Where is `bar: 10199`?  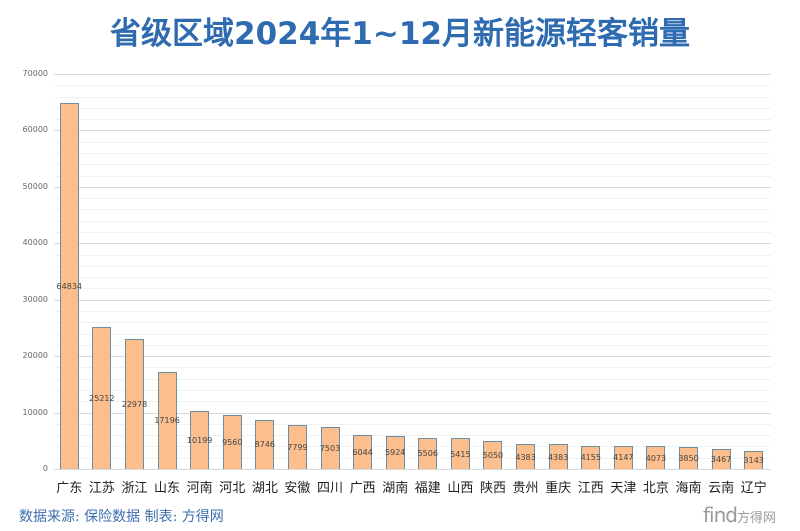
bar: 10199 is located at coordinates (199, 440).